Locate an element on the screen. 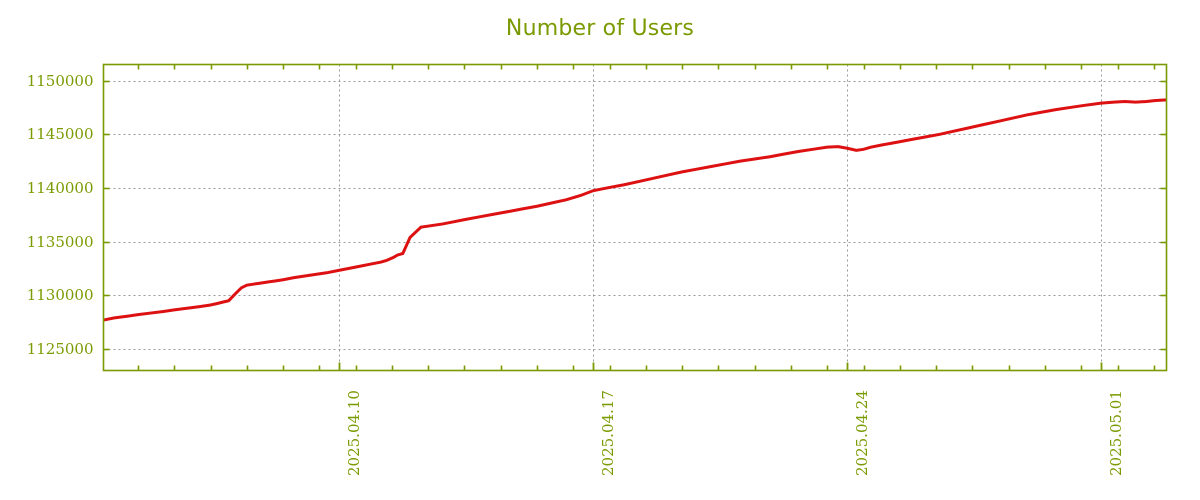  y-tick-label-1: 1130000 is located at coordinates (60, 295).